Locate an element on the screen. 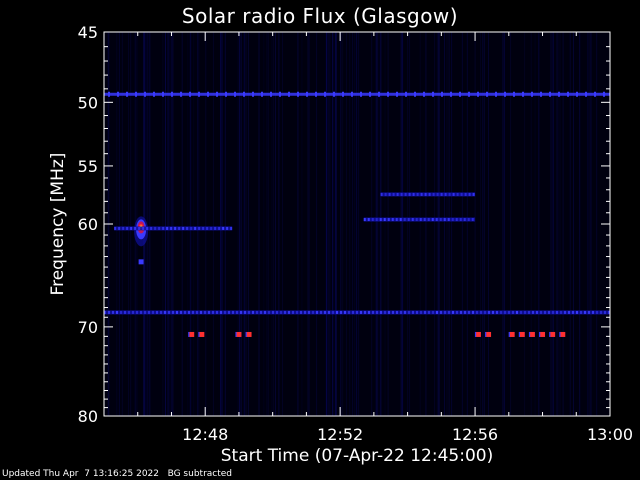 The width and height of the screenshot is (640, 480). x-tick-label: 12:52 is located at coordinates (340, 434).